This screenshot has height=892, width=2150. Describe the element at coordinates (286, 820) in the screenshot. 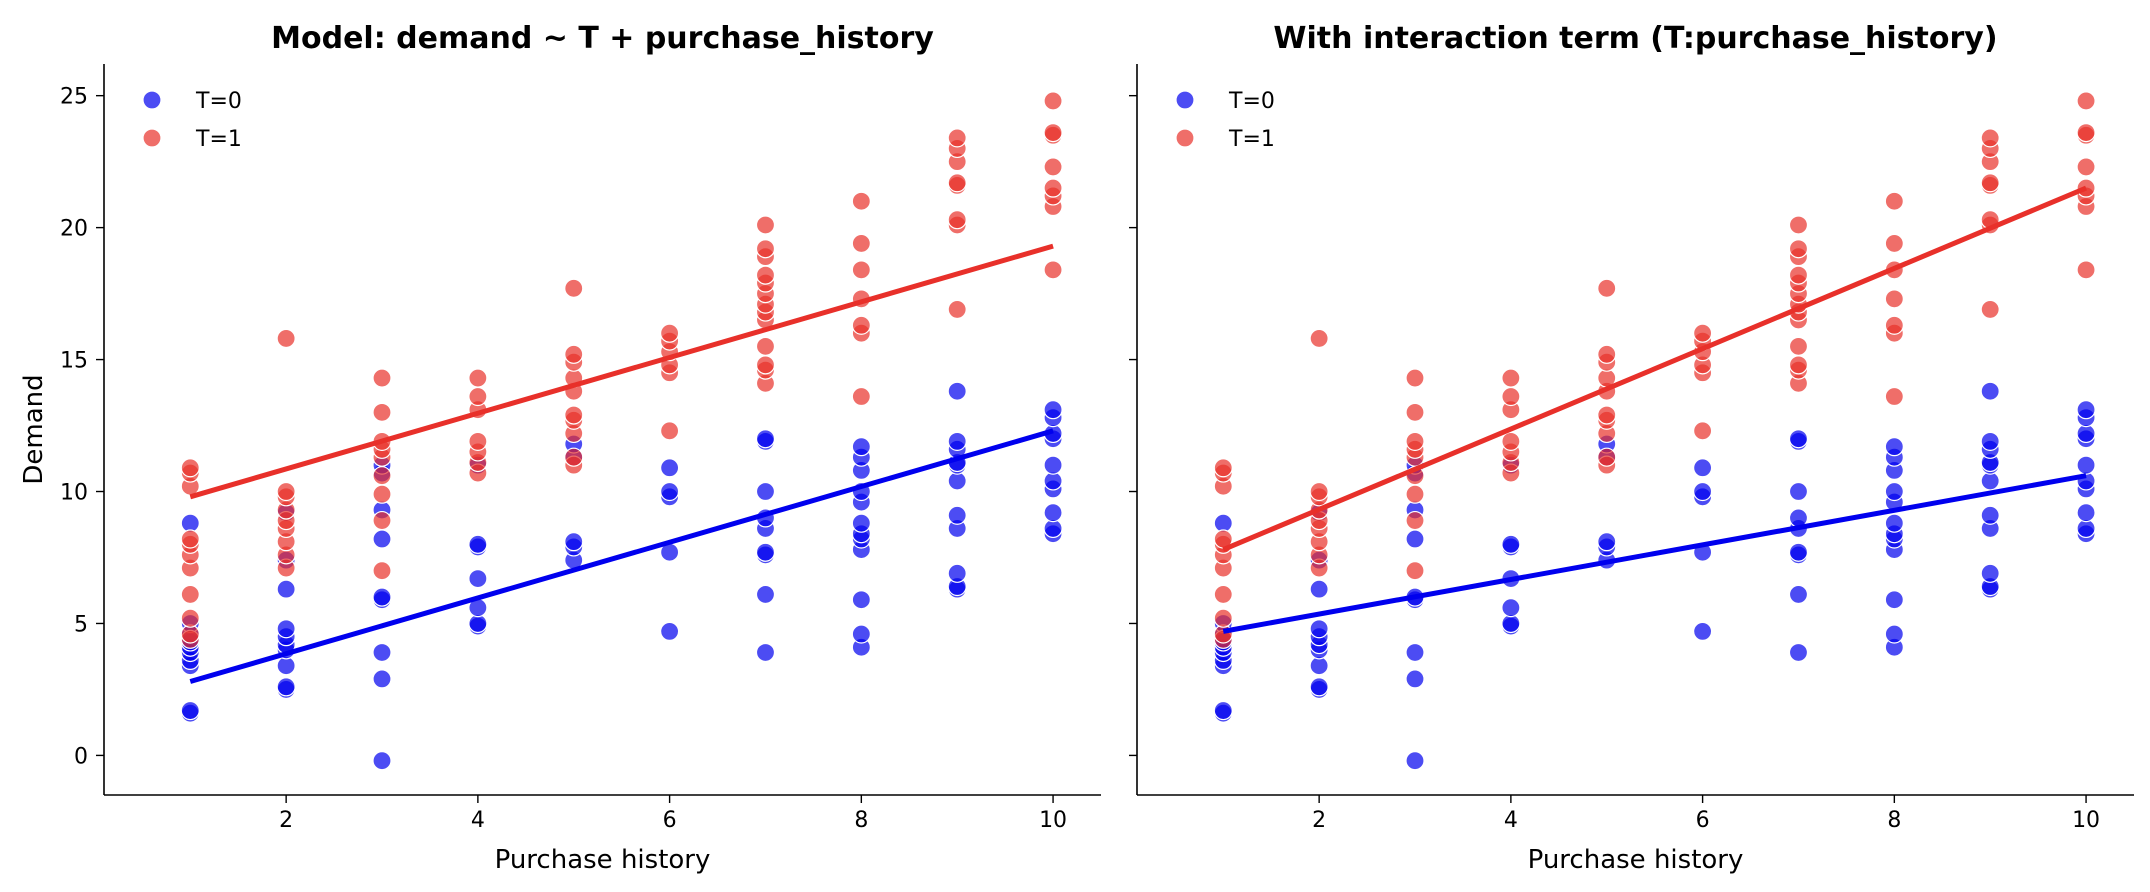

I see `x-tick-label: 2` at that location.